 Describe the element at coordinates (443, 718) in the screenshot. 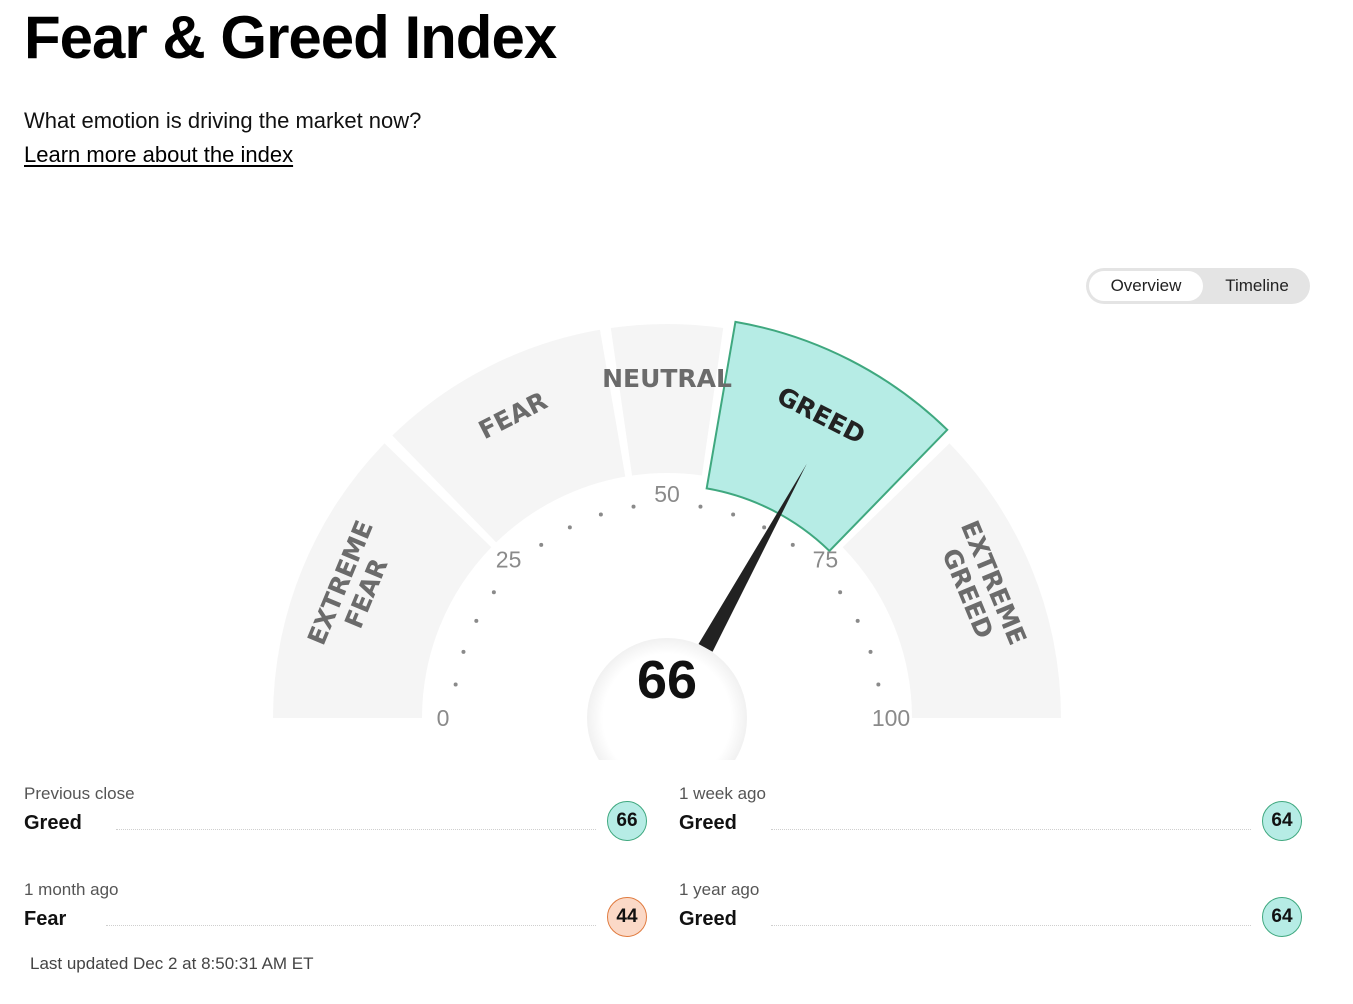

I see `gauge-scale-label: 0` at that location.